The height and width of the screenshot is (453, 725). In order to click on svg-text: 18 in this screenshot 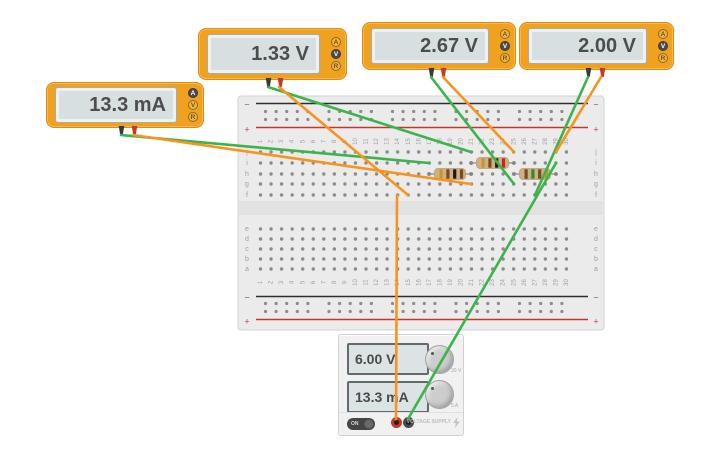, I will do `click(440, 282)`.